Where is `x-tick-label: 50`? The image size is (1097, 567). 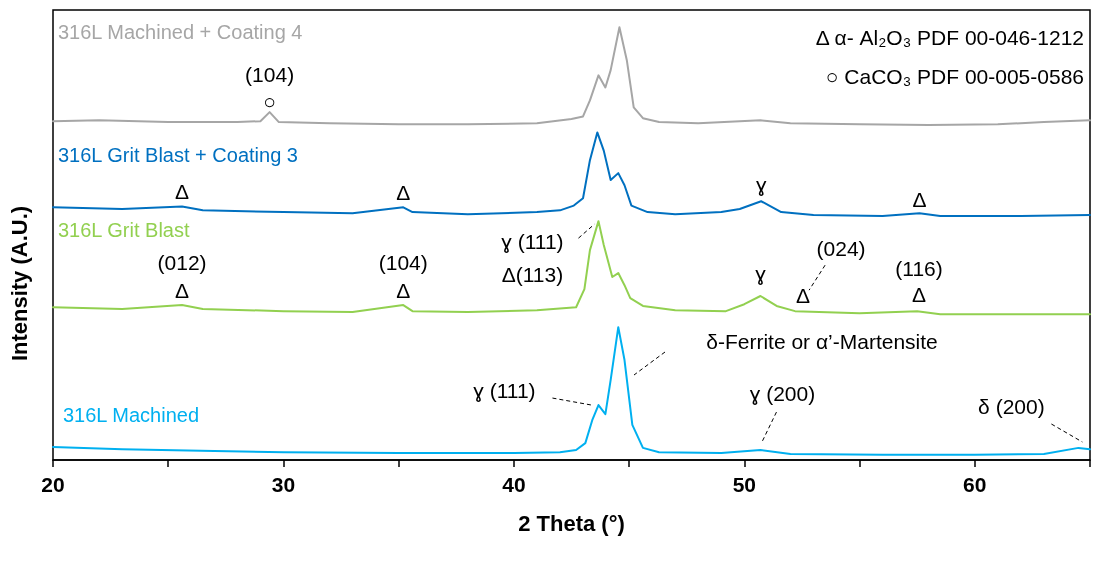
x-tick-label: 50 is located at coordinates (744, 484).